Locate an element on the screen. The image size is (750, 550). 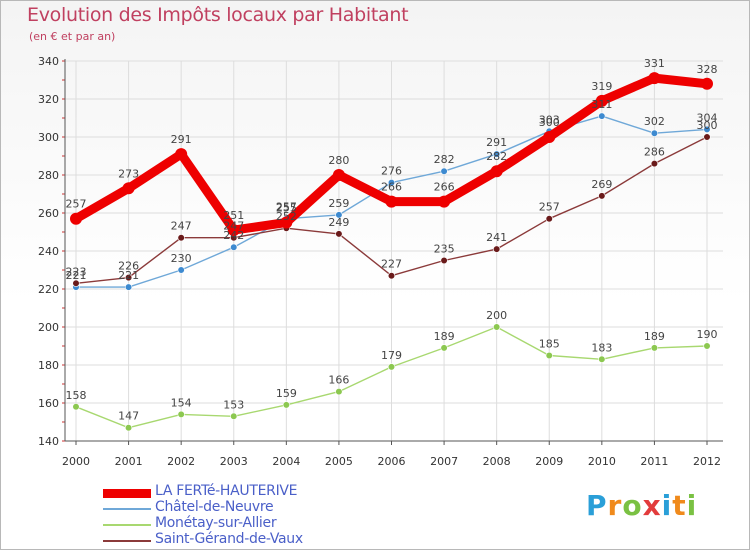
data-label: 300 is located at coordinates (707, 125).